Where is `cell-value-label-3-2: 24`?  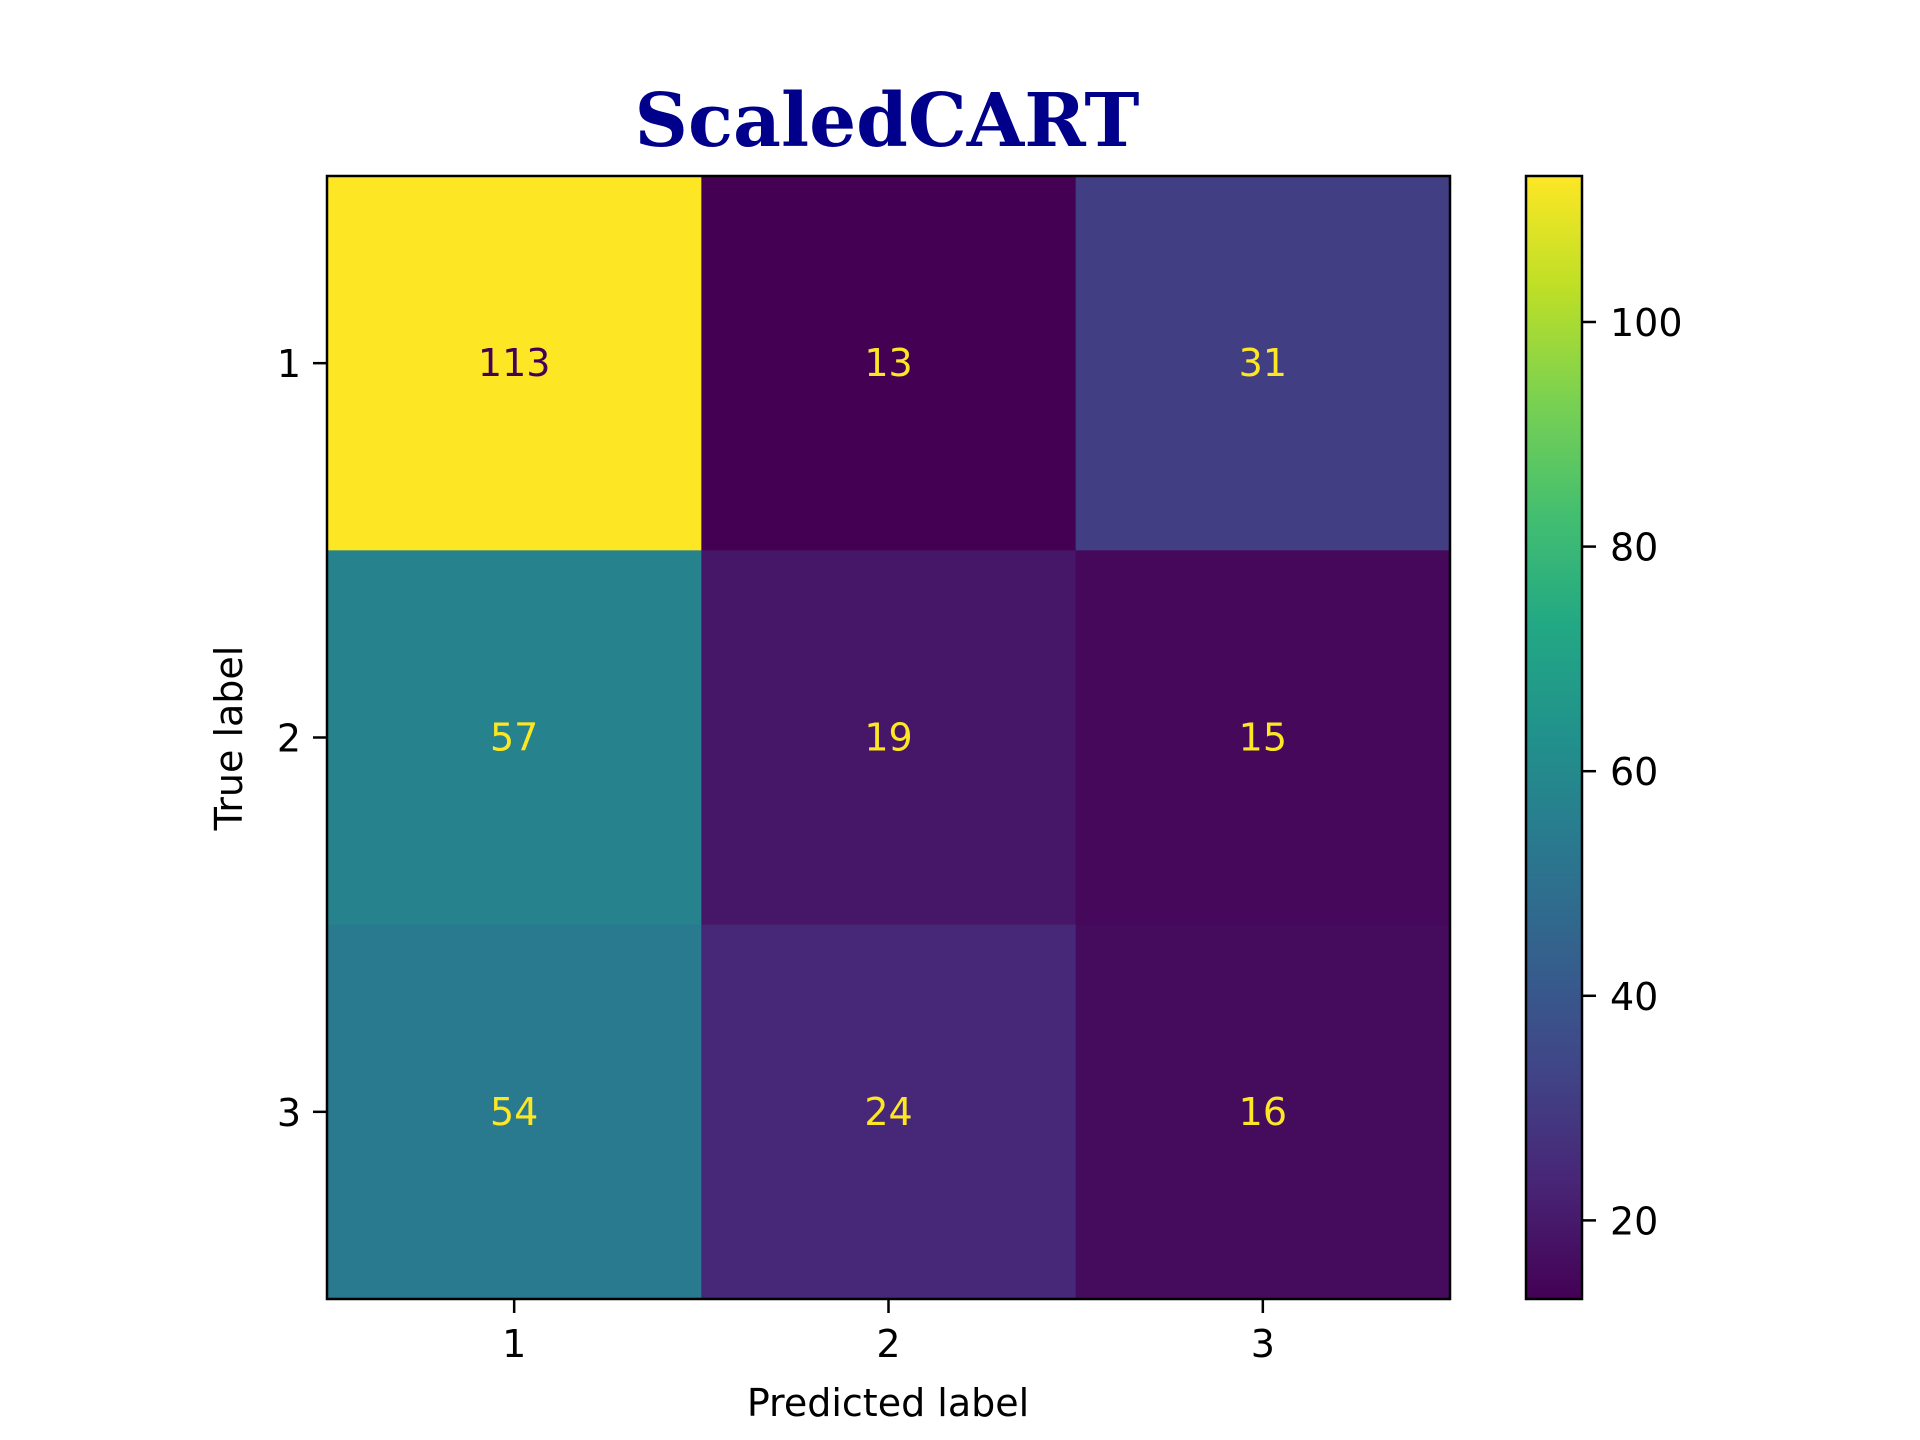 cell-value-label-3-2: 24 is located at coordinates (888, 1112).